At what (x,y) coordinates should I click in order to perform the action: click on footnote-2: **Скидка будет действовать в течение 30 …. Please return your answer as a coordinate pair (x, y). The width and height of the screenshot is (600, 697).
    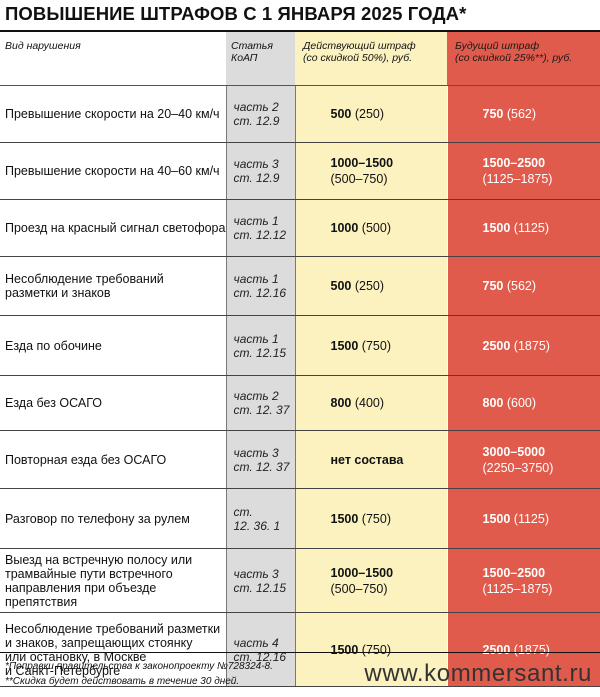
    Looking at the image, I should click on (122, 681).